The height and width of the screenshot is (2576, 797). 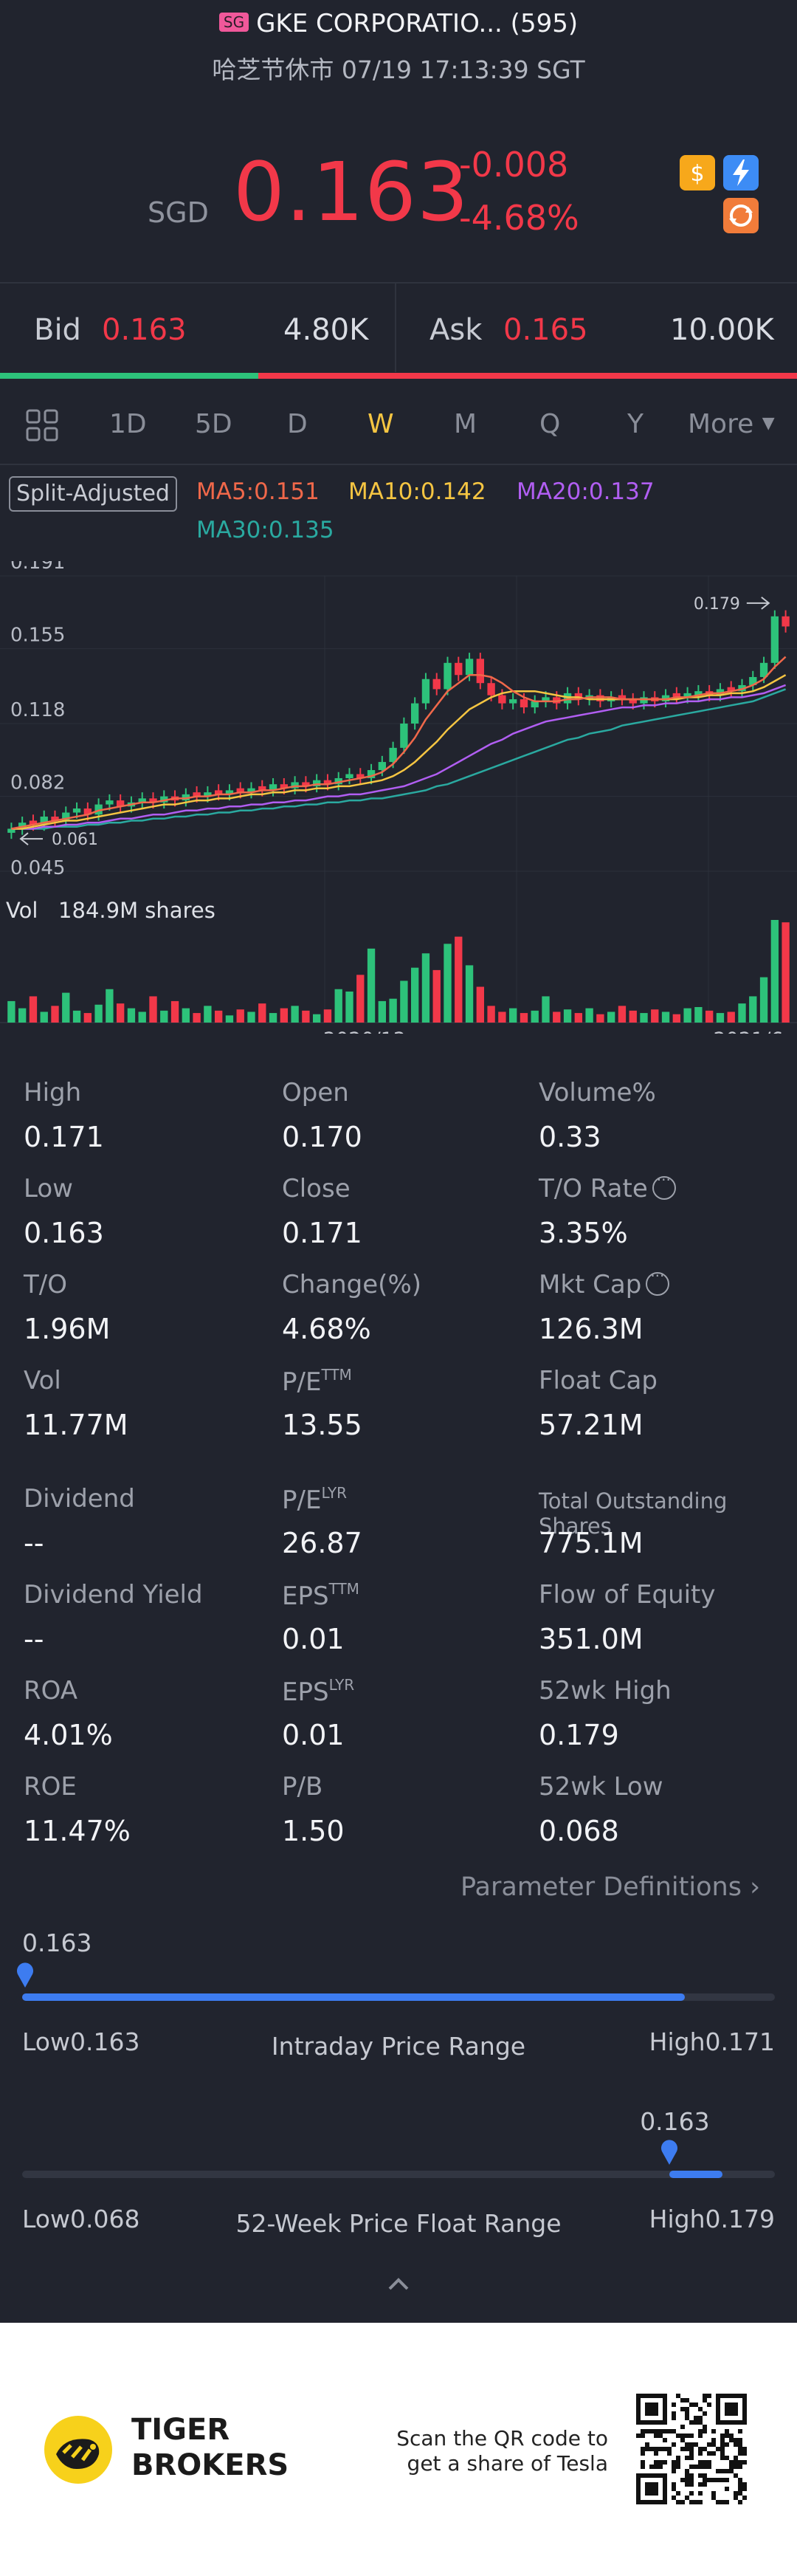 What do you see at coordinates (668, 1513) in the screenshot?
I see `stat-label: Total Outstanding Shares` at bounding box center [668, 1513].